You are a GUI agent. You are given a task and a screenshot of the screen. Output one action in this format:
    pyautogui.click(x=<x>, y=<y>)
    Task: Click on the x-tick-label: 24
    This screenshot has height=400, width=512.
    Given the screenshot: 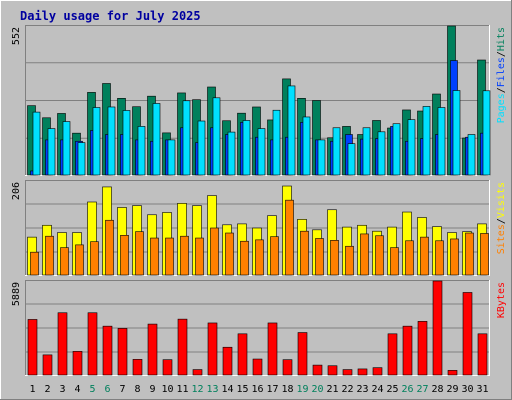 What is the action you would take?
    pyautogui.click(x=377, y=389)
    